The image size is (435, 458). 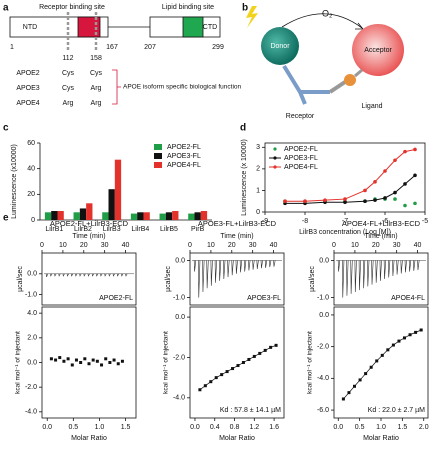 What do you see at coordinates (215, 427) in the screenshot?
I see `x-tick-label: 0.4` at bounding box center [215, 427].